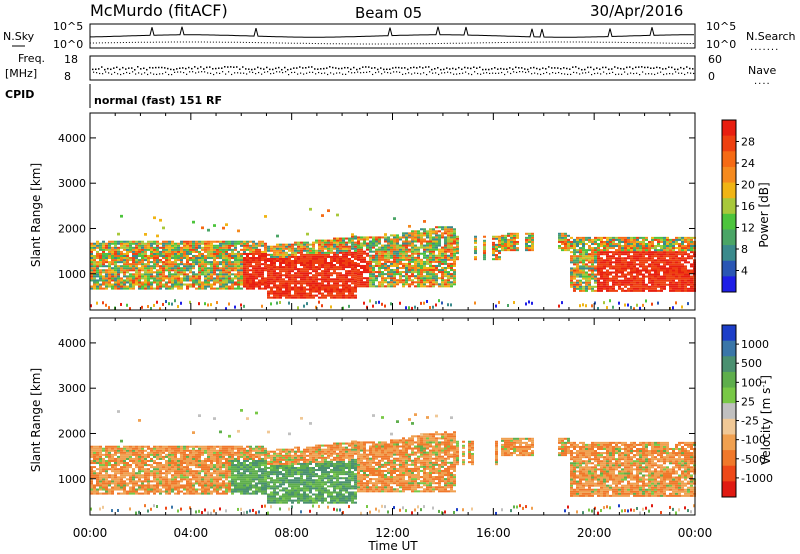  What do you see at coordinates (393, 259) in the screenshot?
I see `power-heatmap-cells` at bounding box center [393, 259].